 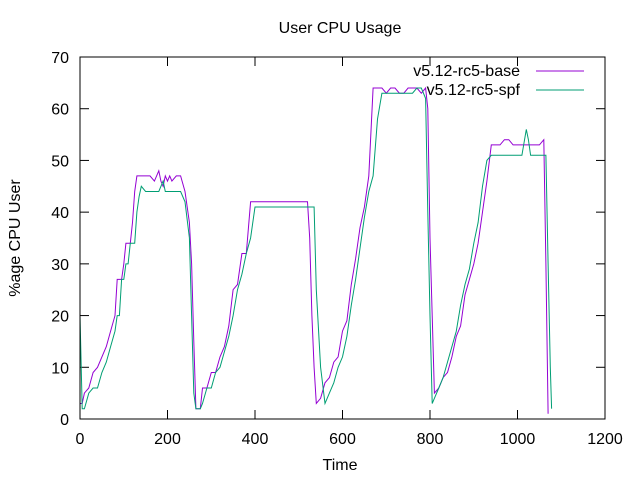 I want to click on legend-label: v5.12-rc5-base, so click(x=466, y=71).